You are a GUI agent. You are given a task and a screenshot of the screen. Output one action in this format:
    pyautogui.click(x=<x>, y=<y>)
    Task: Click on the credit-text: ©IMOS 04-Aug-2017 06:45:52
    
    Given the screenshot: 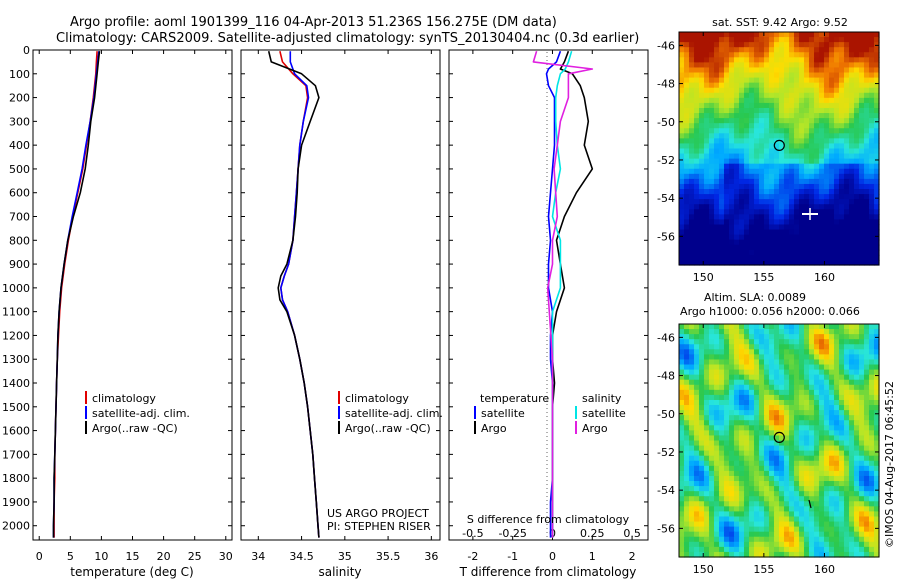 What is the action you would take?
    pyautogui.click(x=889, y=464)
    